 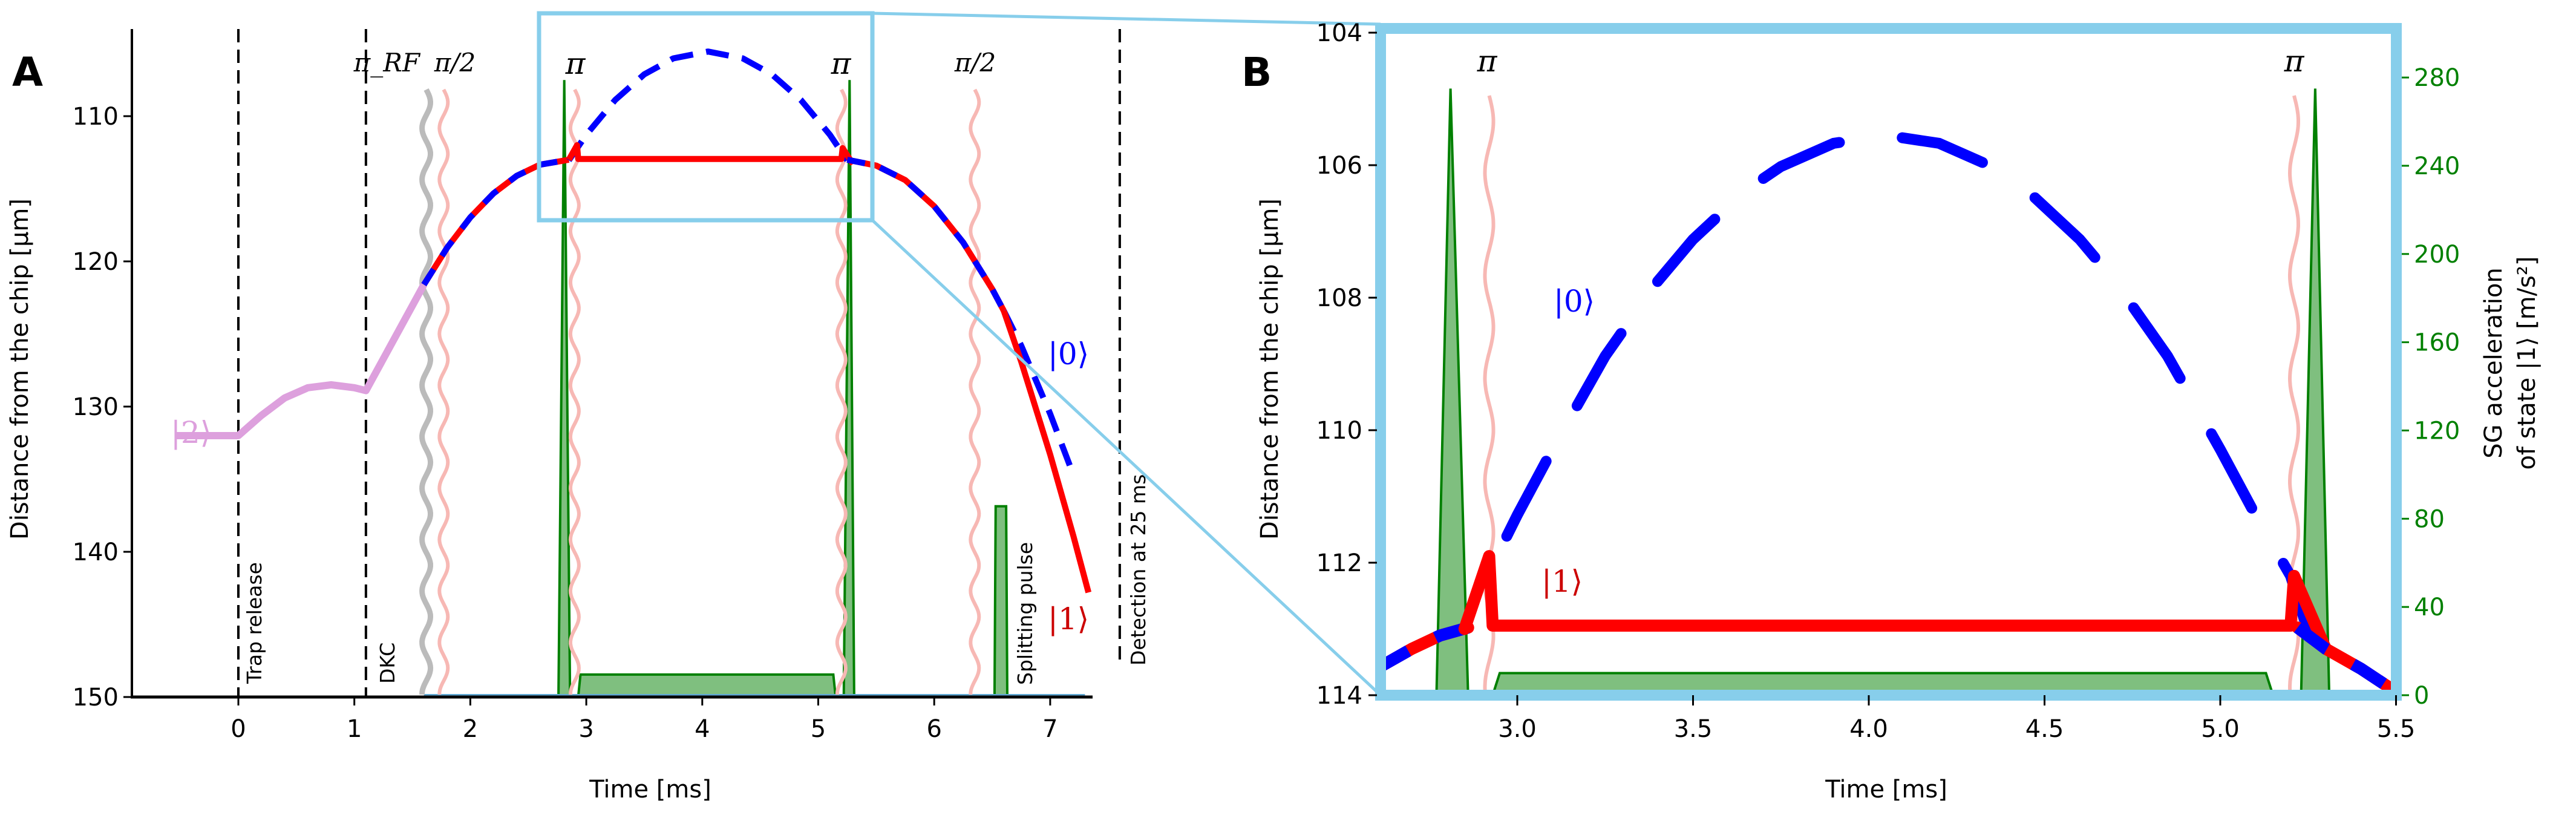 I want to click on x-axis-label-b: Time [ms], so click(x=1886, y=790).